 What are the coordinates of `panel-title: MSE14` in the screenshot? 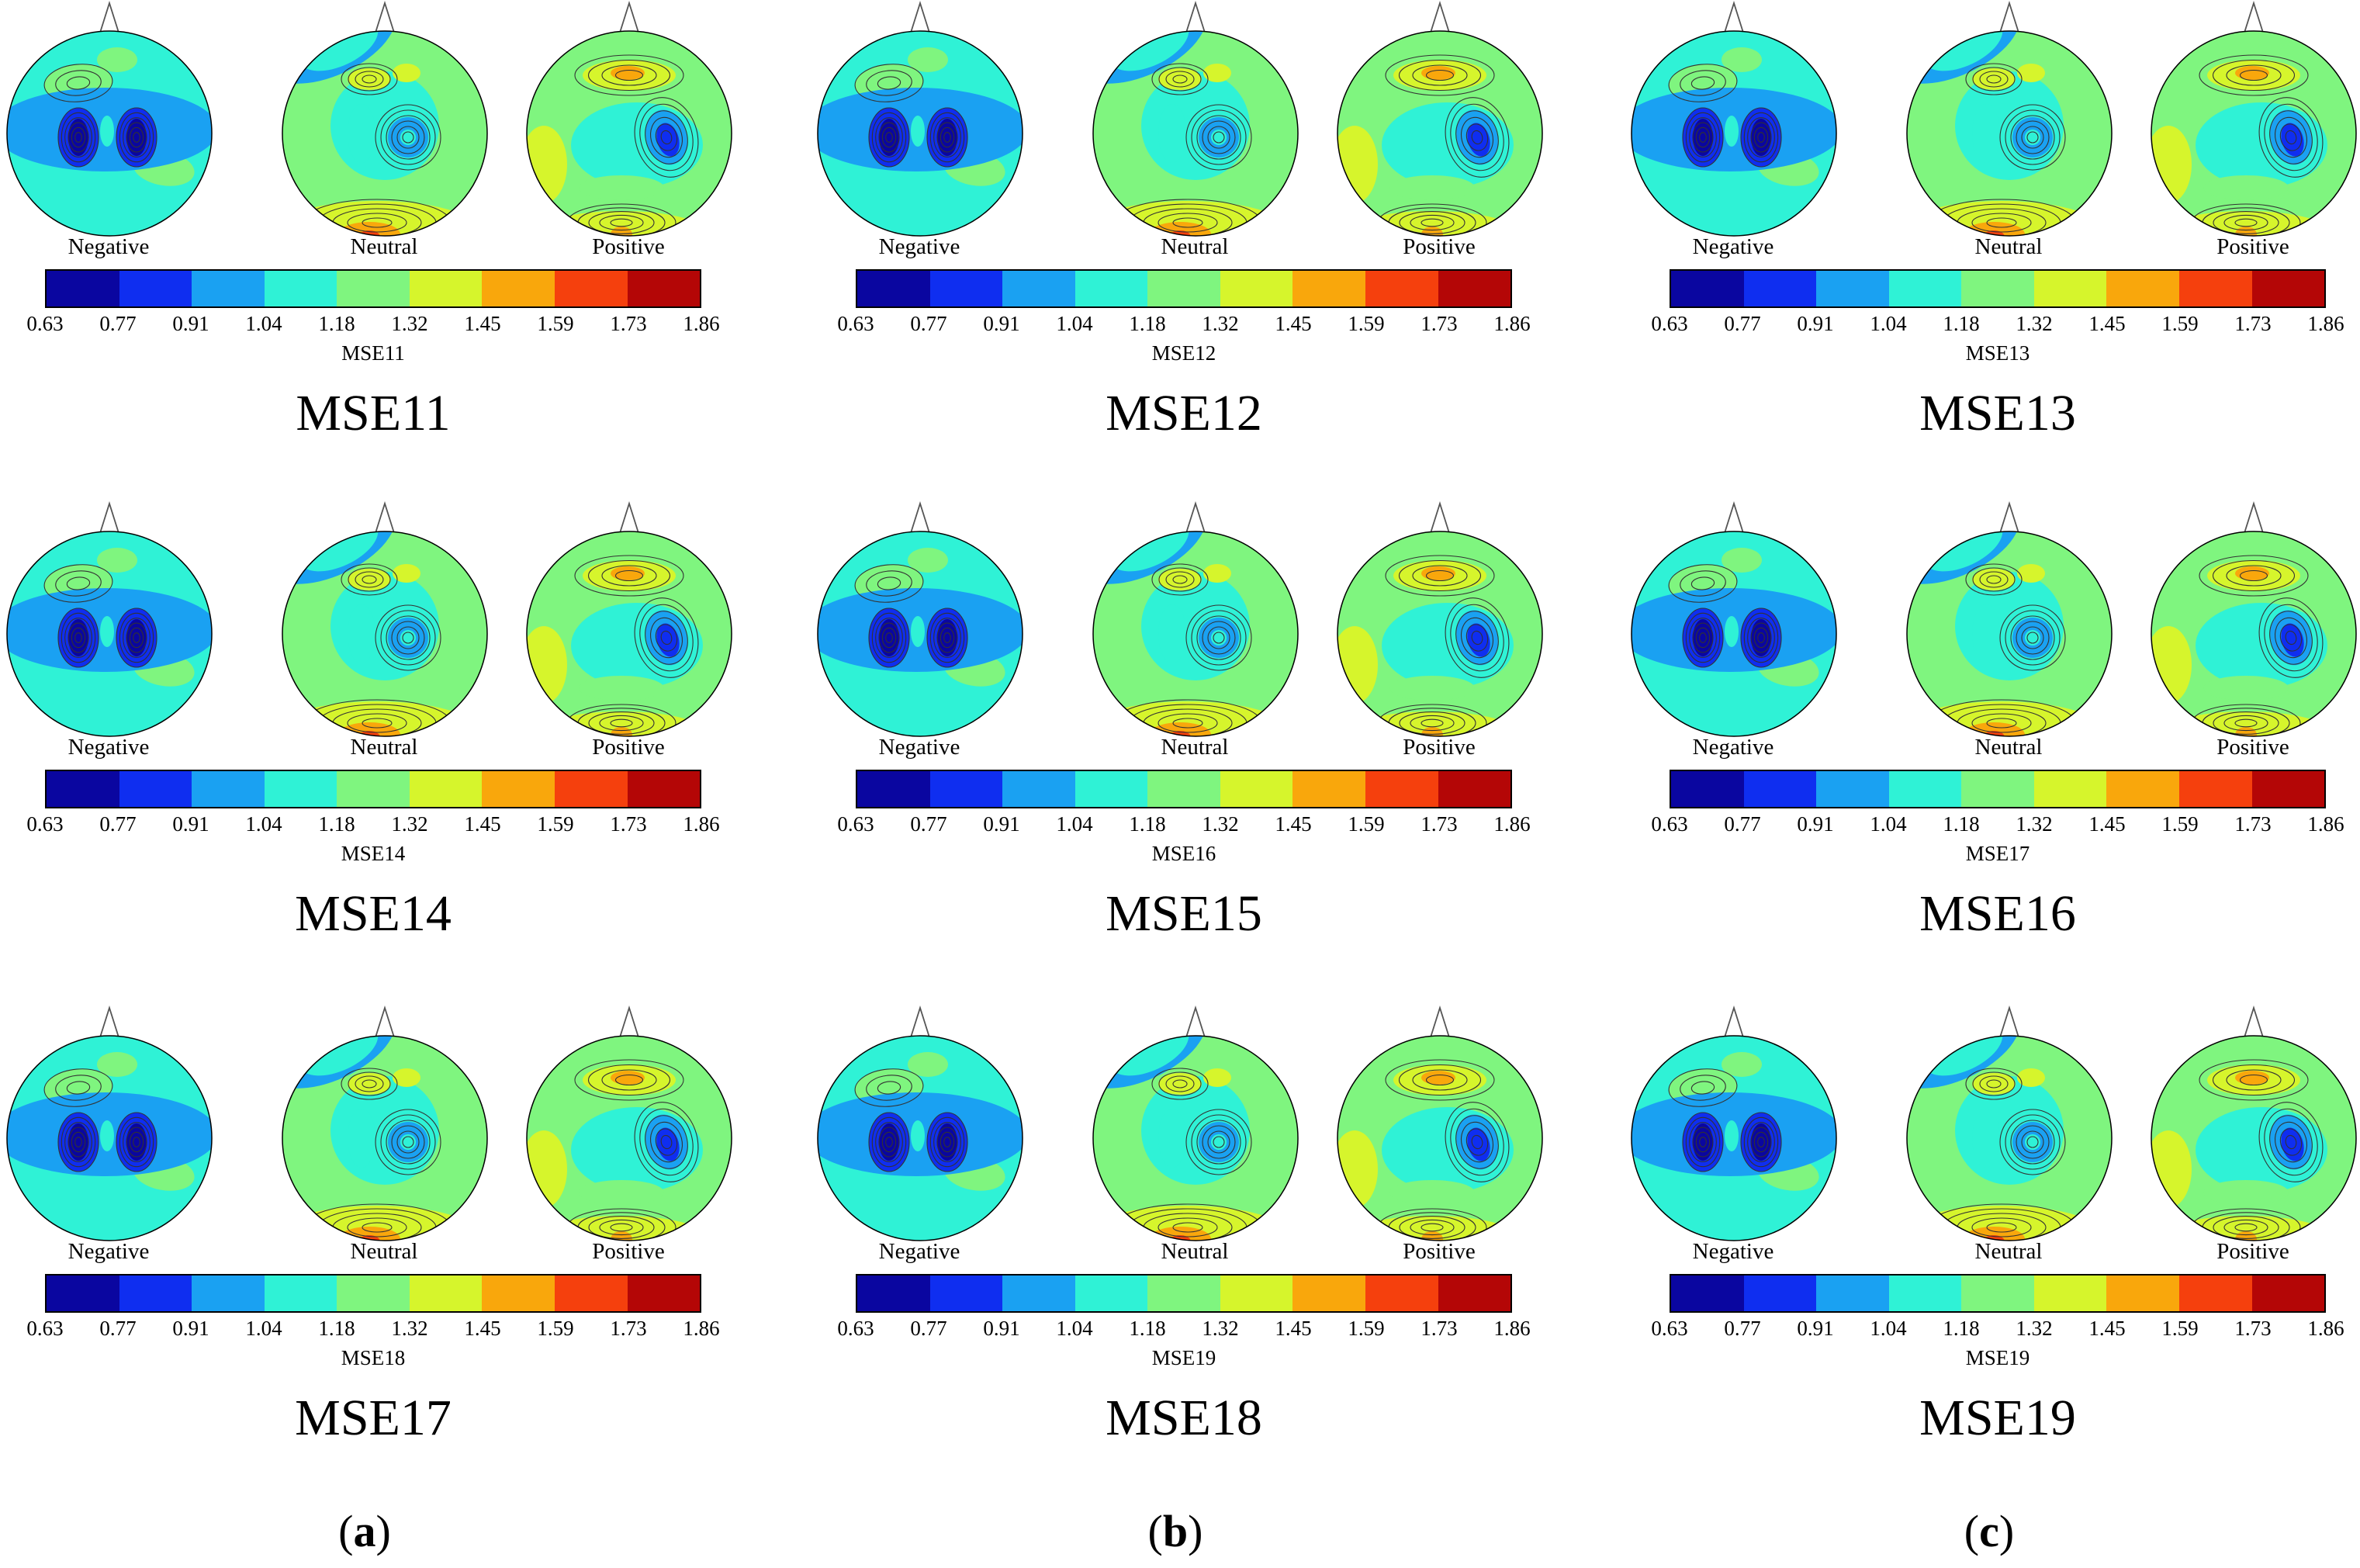 It's located at (373, 914).